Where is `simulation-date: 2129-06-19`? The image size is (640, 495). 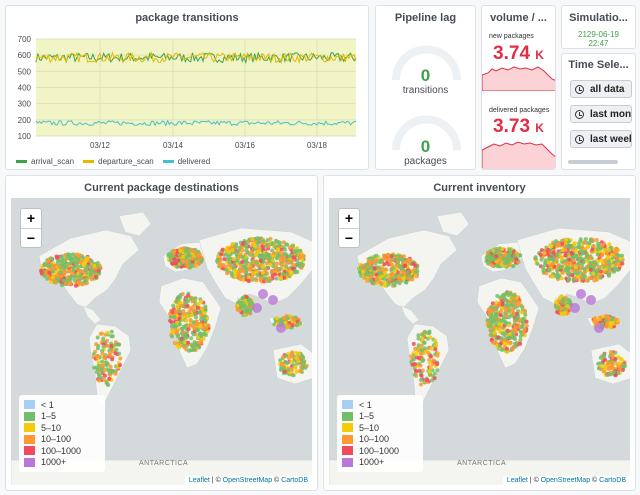 simulation-date: 2129-06-19 is located at coordinates (598, 34).